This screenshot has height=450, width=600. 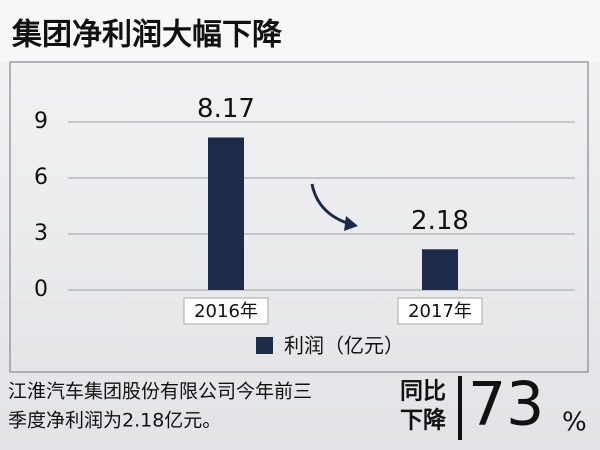 What do you see at coordinates (41, 233) in the screenshot?
I see `y-tick-label: 3` at bounding box center [41, 233].